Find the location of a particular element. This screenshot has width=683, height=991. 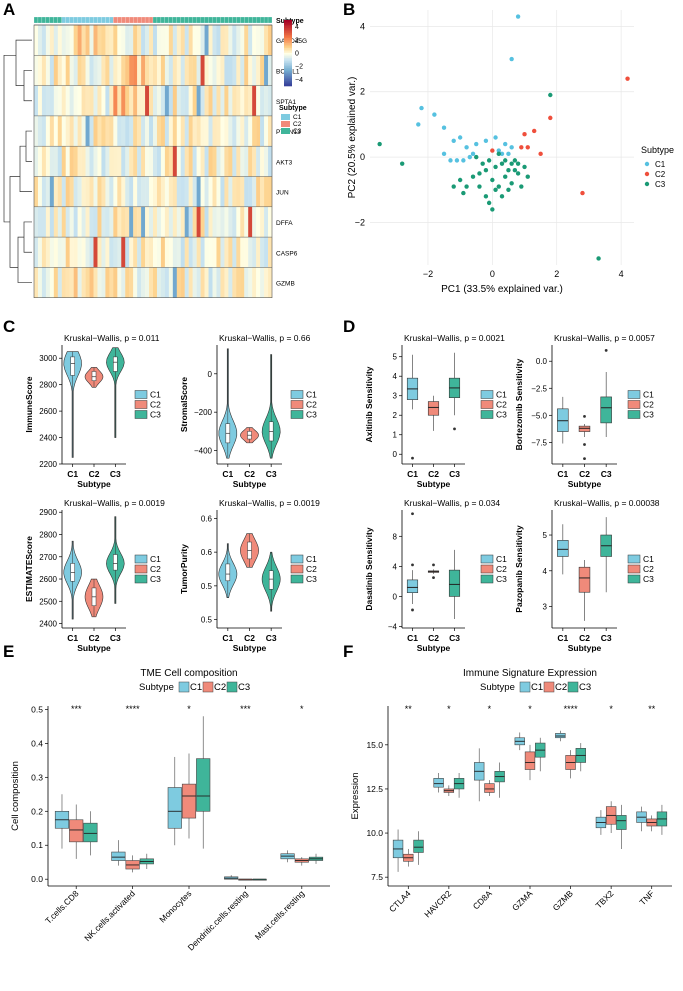

colorbar-tick-label: −2 is located at coordinates (299, 67).